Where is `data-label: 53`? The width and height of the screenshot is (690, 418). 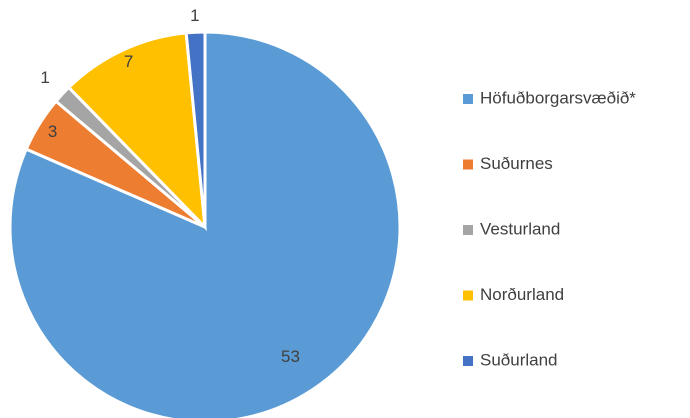
data-label: 53 is located at coordinates (290, 356).